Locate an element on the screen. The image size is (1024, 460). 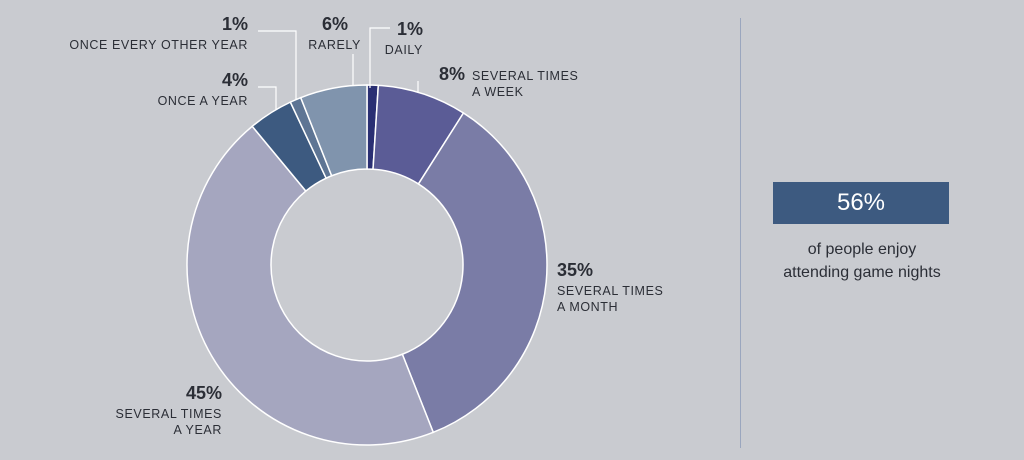
leader-lines is located at coordinates (338, 68).